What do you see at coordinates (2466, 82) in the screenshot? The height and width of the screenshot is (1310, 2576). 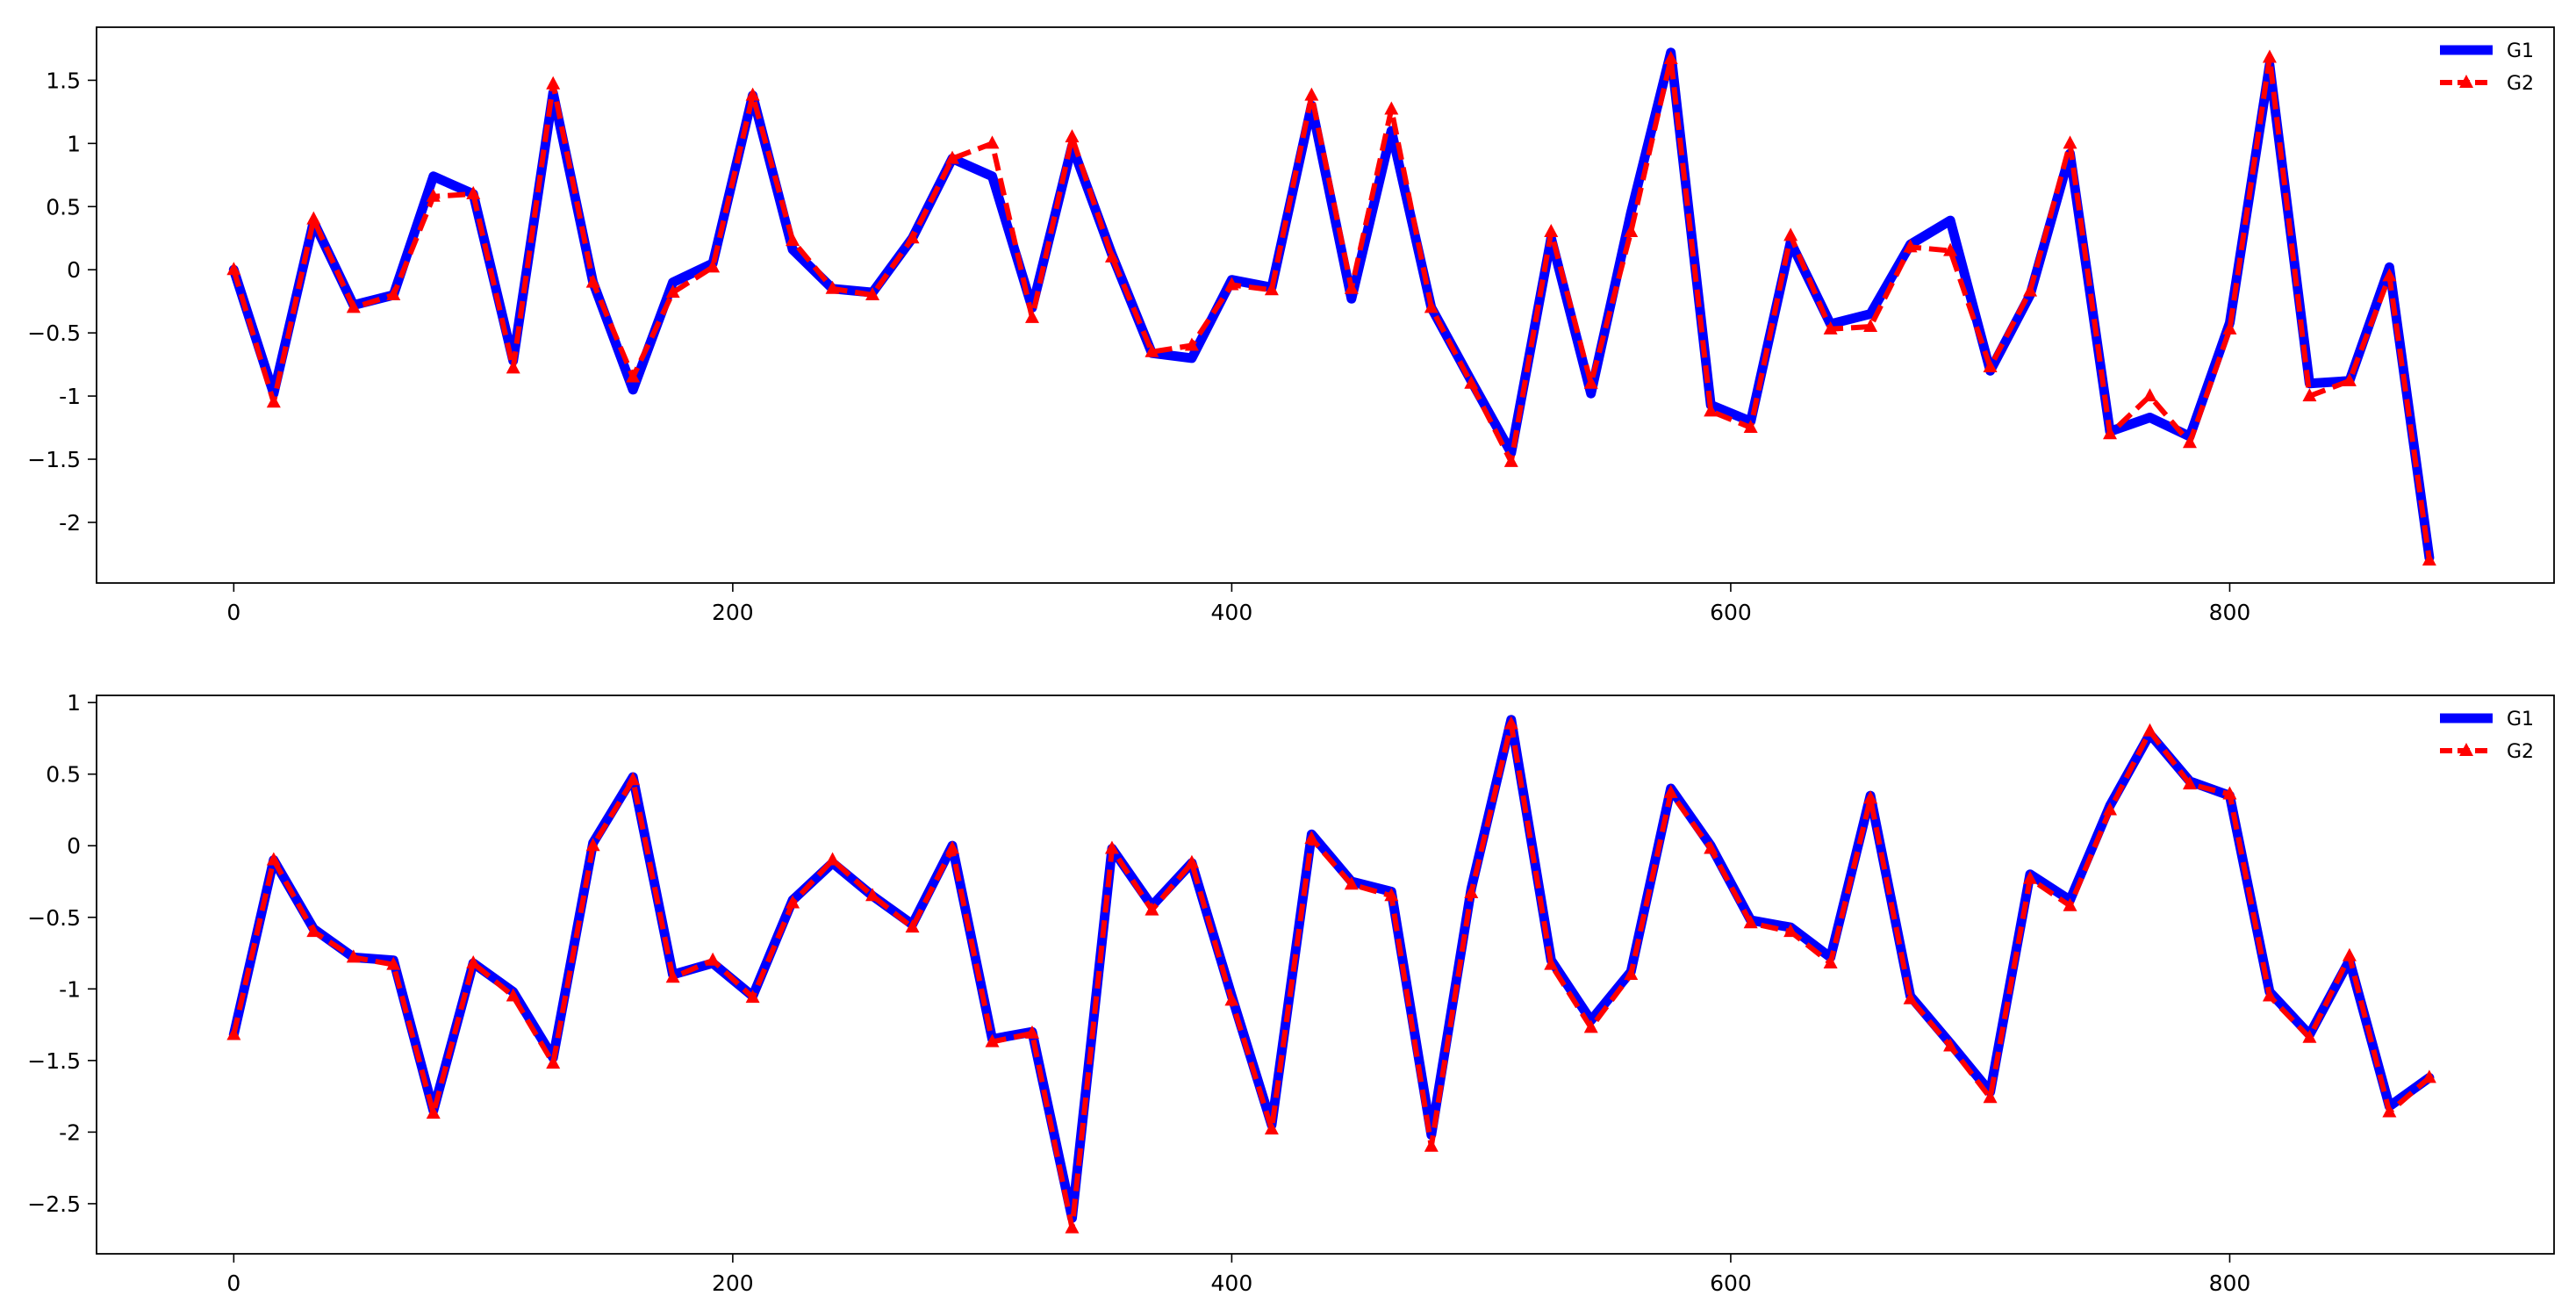 I see `legend-marker-G2` at bounding box center [2466, 82].